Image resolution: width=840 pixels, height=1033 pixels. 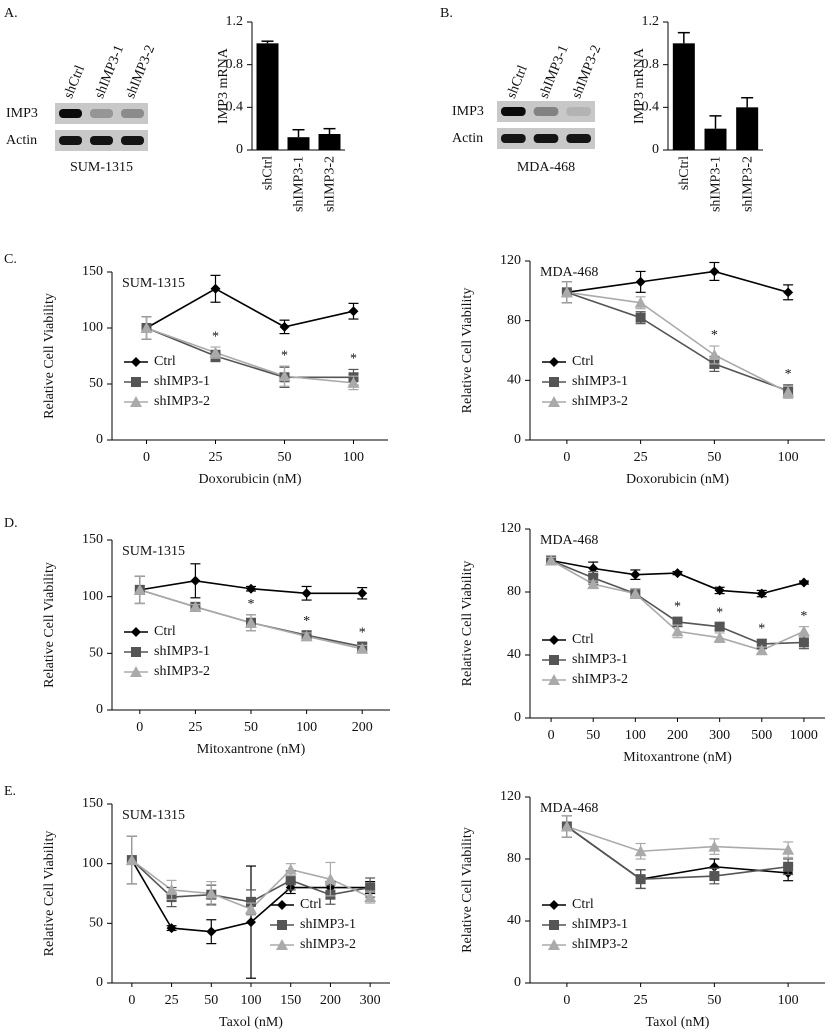 What do you see at coordinates (514, 380) in the screenshot?
I see `y-tick-label: 40` at bounding box center [514, 380].